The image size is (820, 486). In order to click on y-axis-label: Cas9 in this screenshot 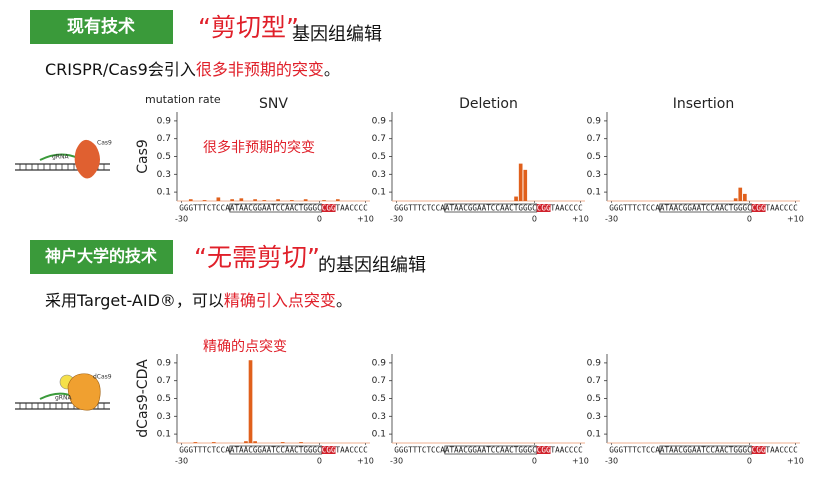, I will do `click(143, 156)`.